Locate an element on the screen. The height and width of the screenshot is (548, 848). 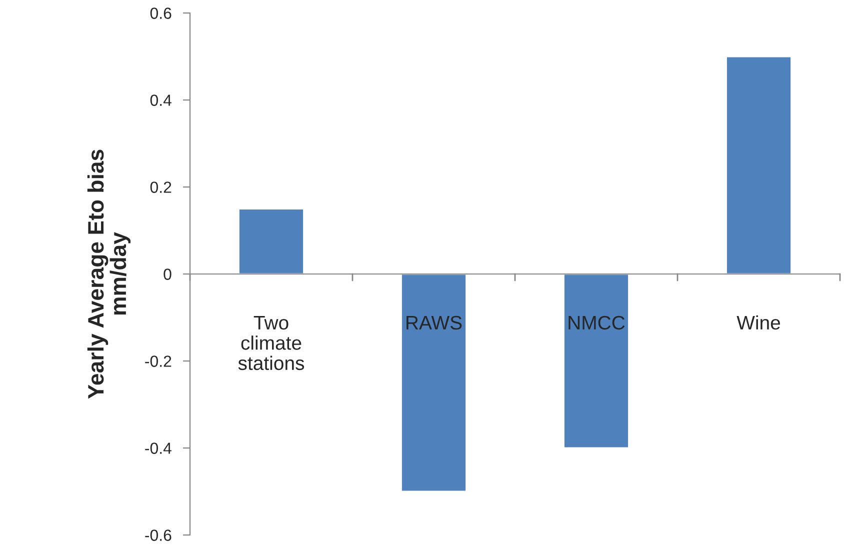
y-tick-label: -0.2 is located at coordinates (158, 361).